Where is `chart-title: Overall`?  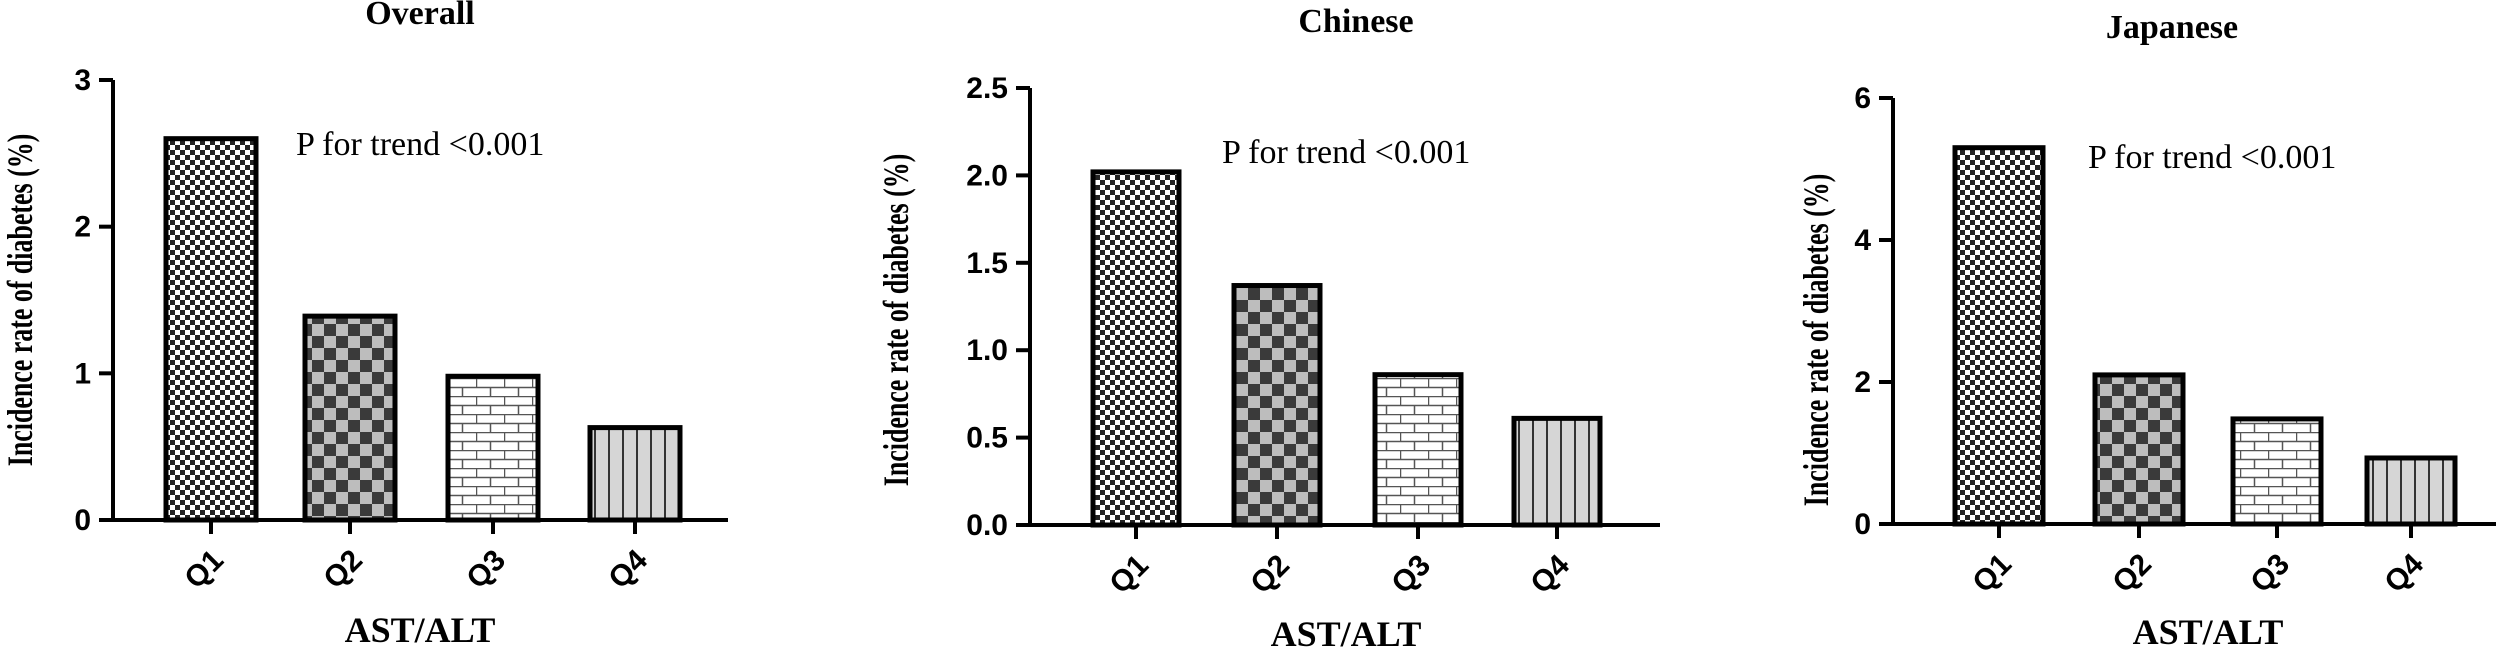 chart-title: Overall is located at coordinates (420, 16).